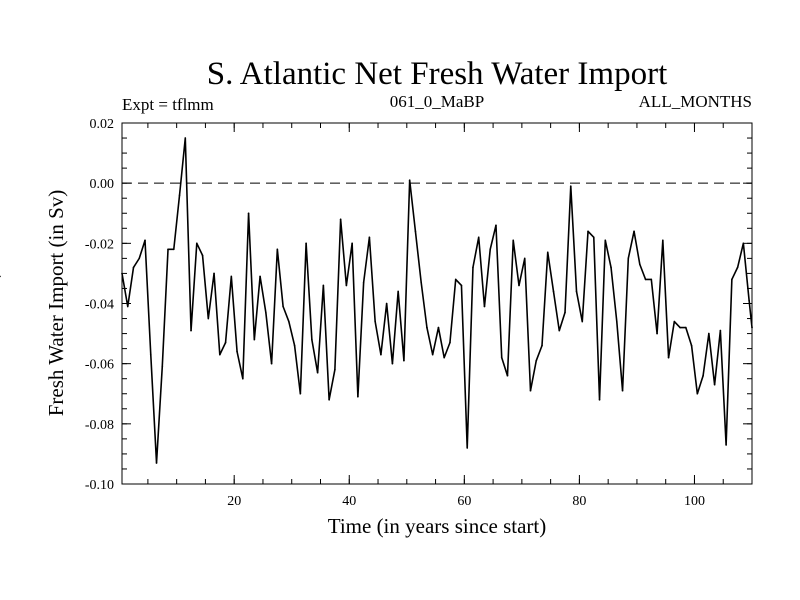 The height and width of the screenshot is (600, 800). What do you see at coordinates (168, 104) in the screenshot?
I see `subtitle-experiment: Expt = tflmm` at bounding box center [168, 104].